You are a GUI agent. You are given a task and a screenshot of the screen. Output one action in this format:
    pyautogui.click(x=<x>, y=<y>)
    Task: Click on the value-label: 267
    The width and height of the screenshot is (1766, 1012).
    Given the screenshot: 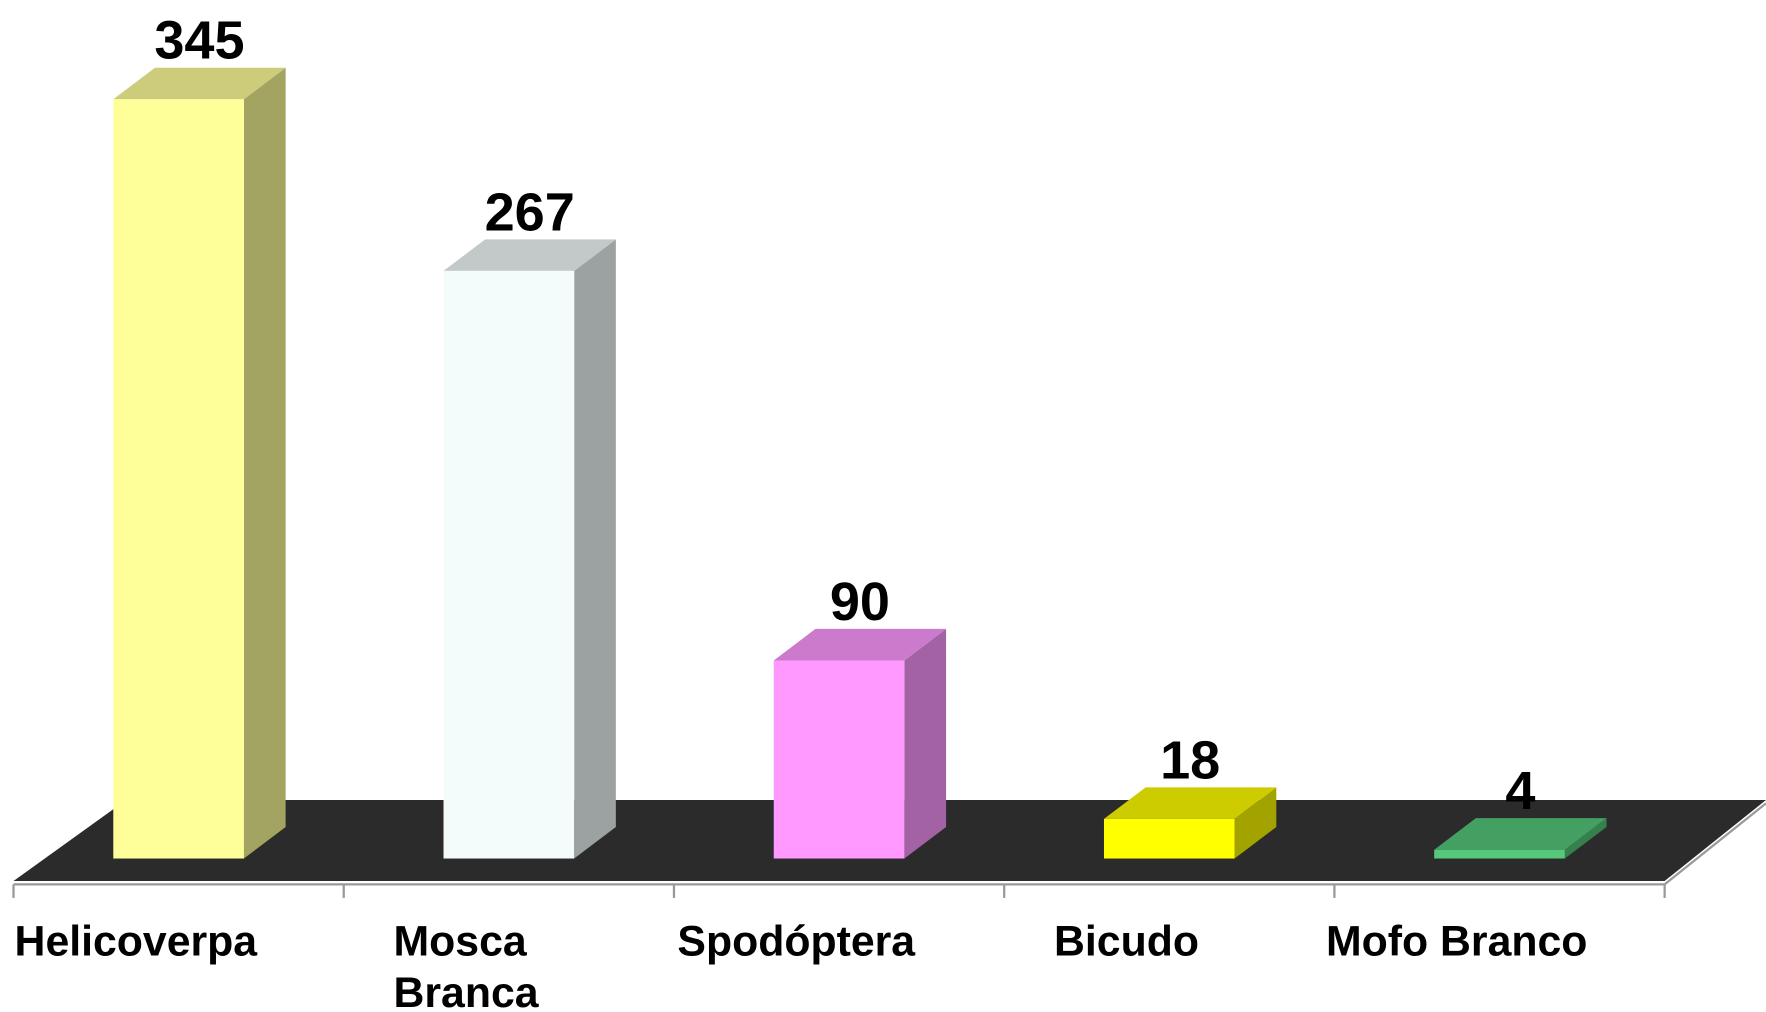 What is the action you would take?
    pyautogui.click(x=530, y=212)
    